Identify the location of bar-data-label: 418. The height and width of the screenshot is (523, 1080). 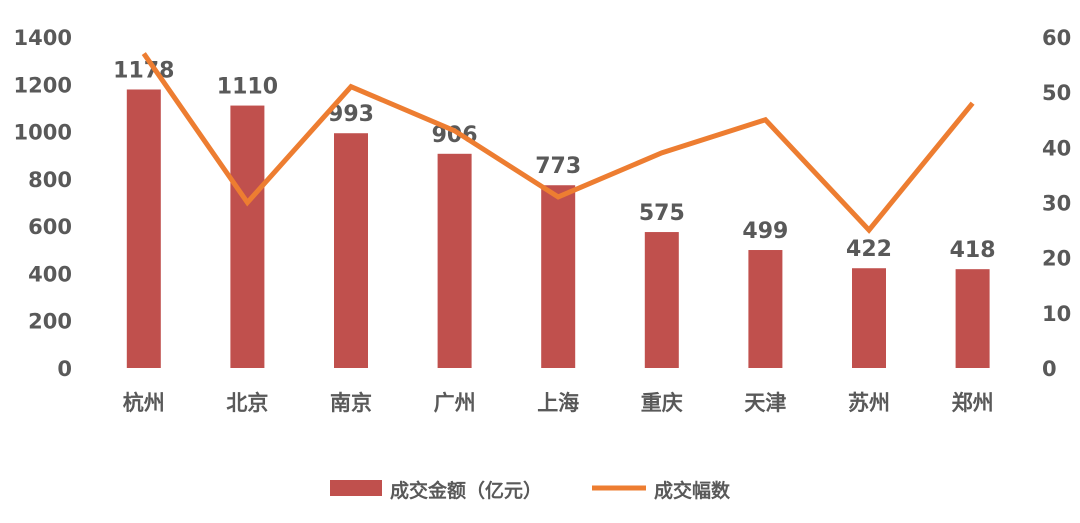
(973, 250).